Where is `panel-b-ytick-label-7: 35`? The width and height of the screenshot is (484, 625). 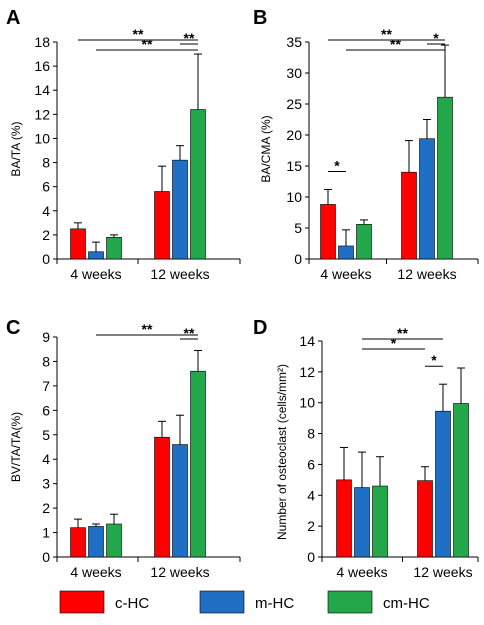
panel-b-ytick-label-7: 35 is located at coordinates (294, 42).